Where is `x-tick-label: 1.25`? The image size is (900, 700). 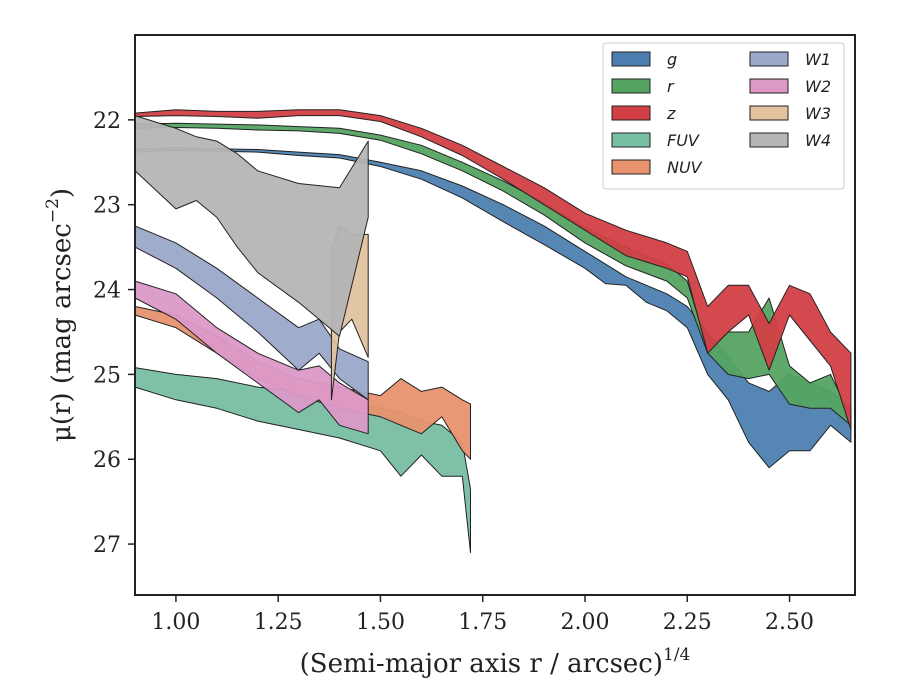 x-tick-label: 1.25 is located at coordinates (278, 622).